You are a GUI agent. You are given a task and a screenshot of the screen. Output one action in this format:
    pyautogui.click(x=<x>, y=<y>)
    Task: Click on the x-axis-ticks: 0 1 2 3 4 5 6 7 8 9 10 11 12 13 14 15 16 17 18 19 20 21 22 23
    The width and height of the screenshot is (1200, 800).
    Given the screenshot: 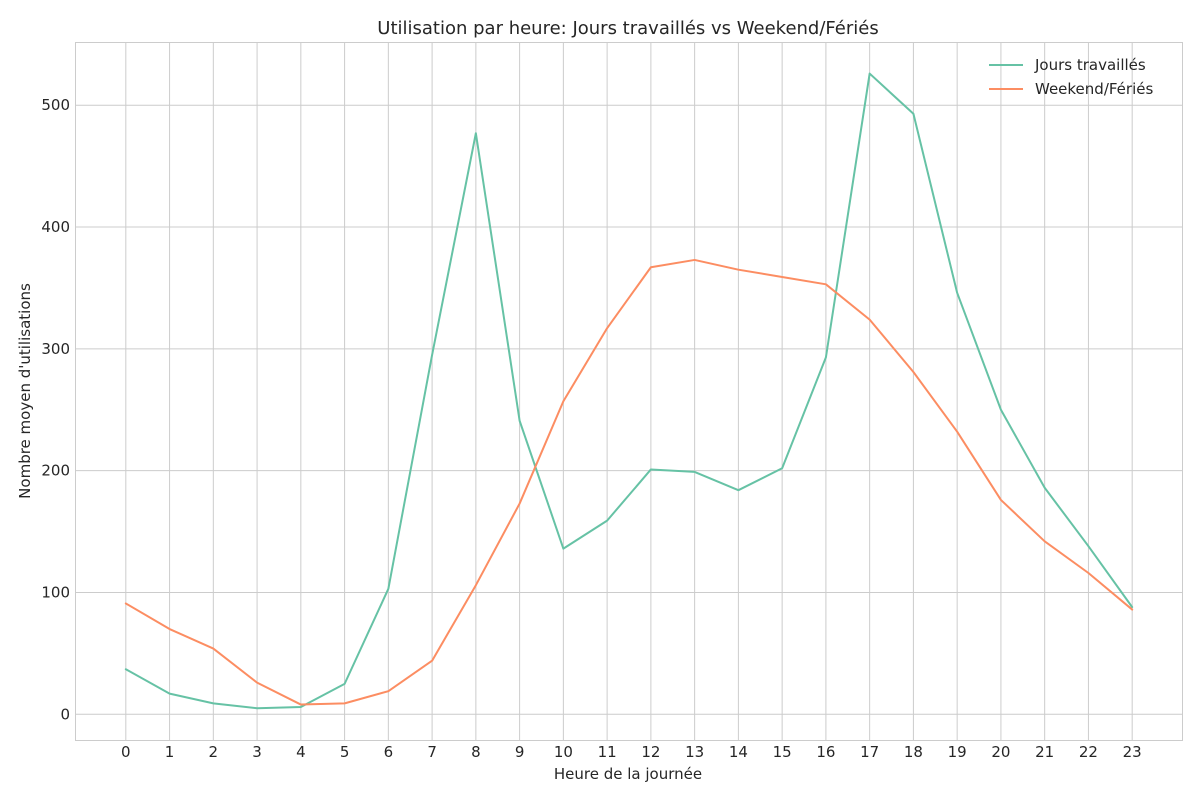 What is the action you would take?
    pyautogui.click(x=631, y=752)
    